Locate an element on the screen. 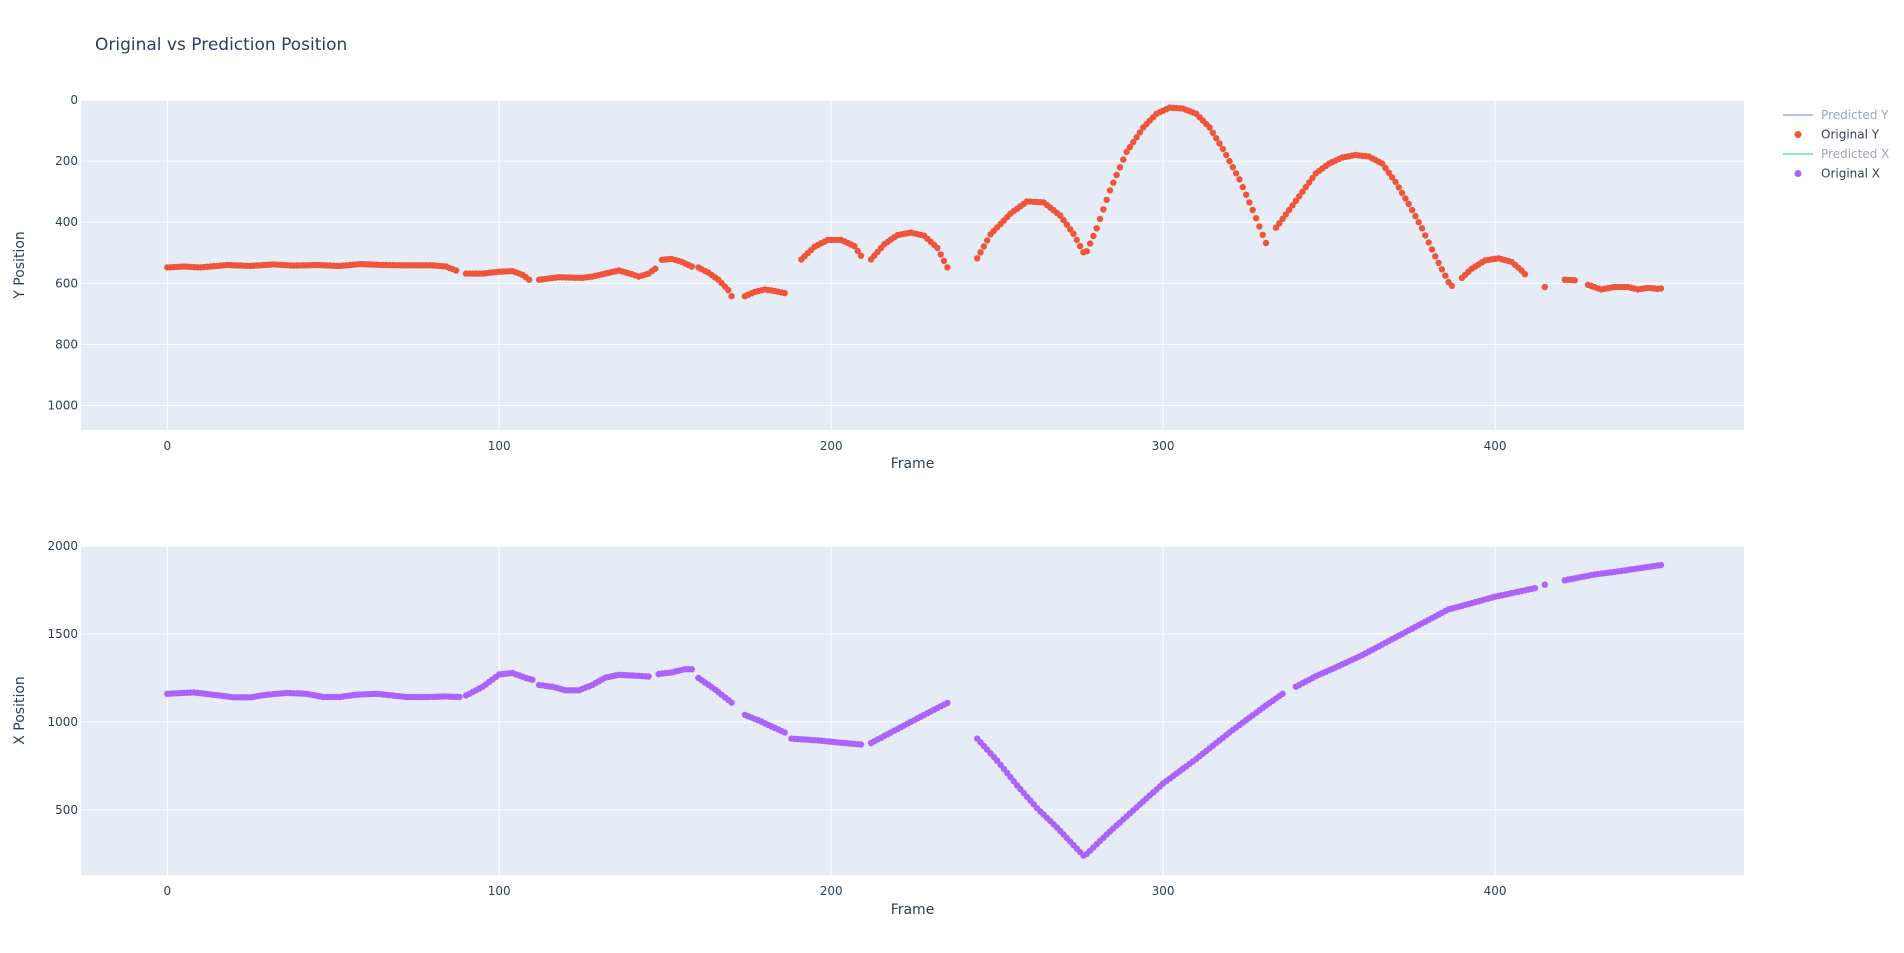 The image size is (1904, 953). legend-item-original-y: Original Y is located at coordinates (1837, 135).